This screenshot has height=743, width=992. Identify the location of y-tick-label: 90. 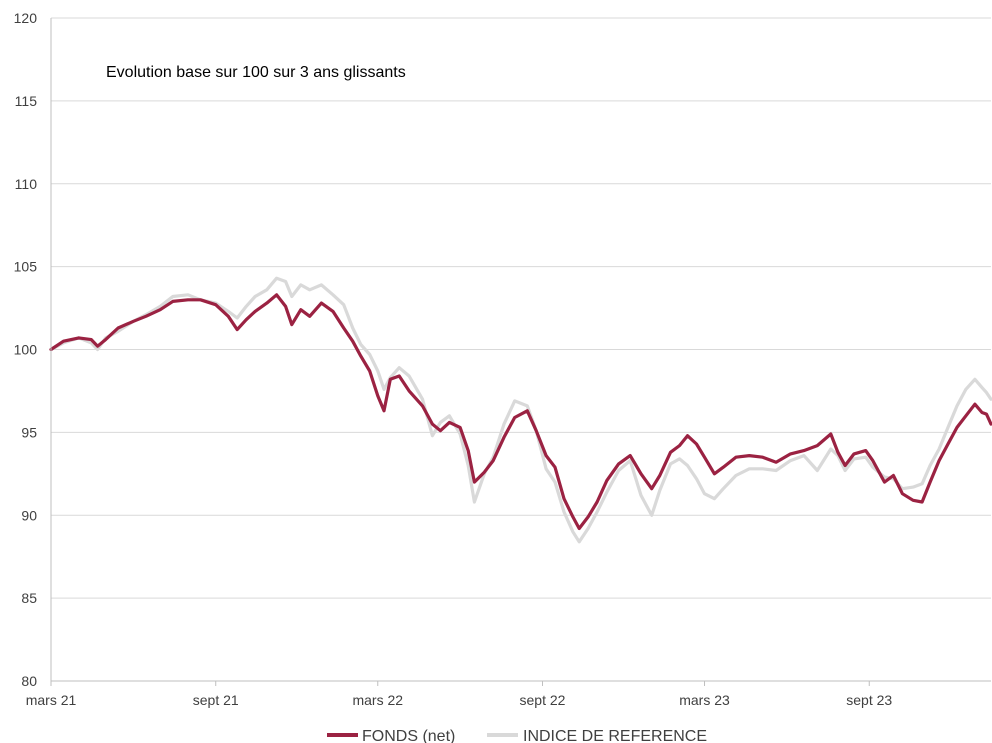
(29, 515).